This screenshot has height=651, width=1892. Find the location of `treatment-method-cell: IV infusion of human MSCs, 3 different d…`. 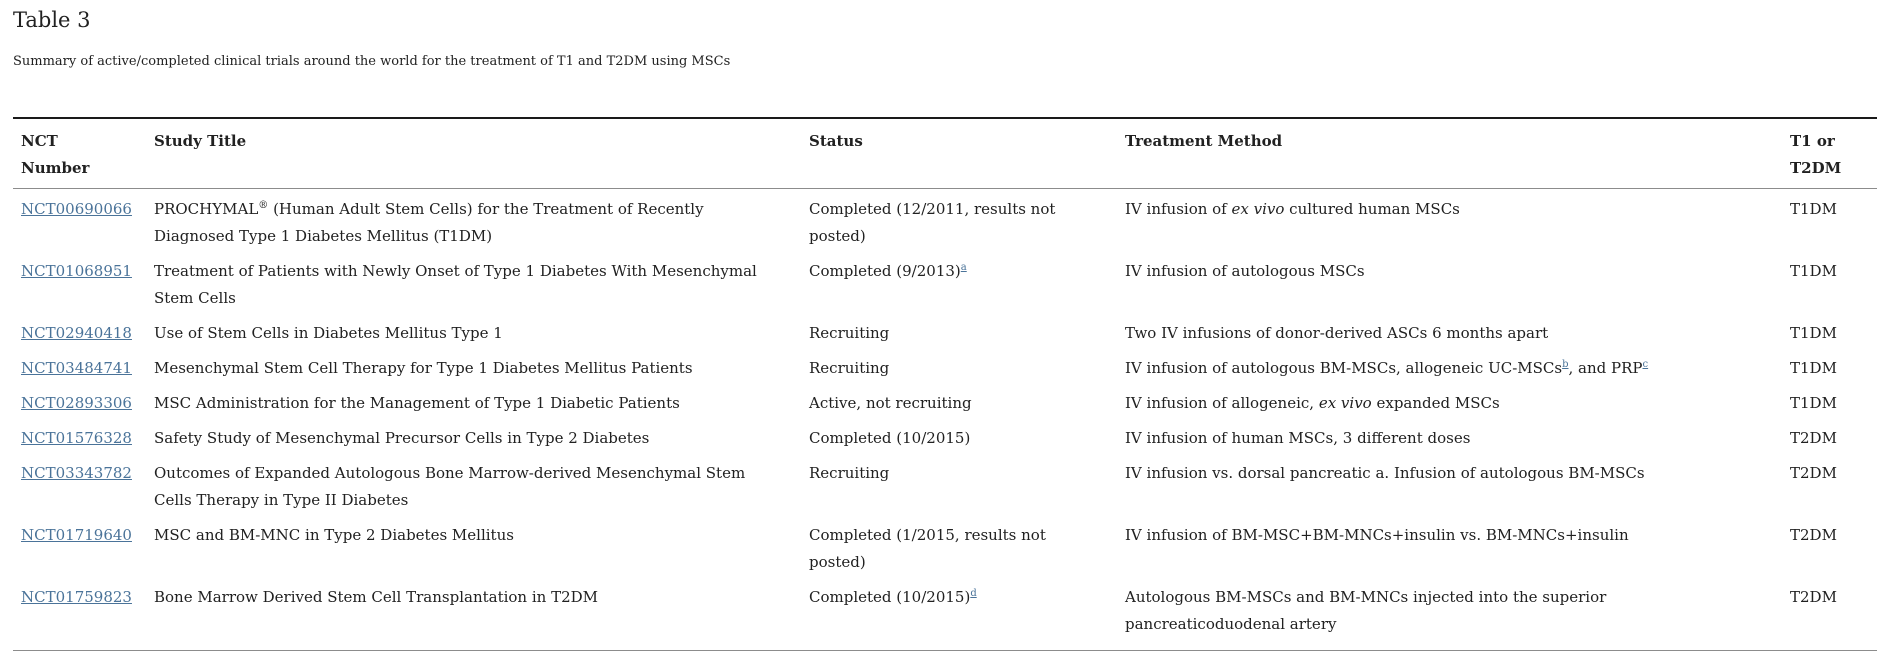

treatment-method-cell: IV infusion of human MSCs, 3 different d… is located at coordinates (1449, 438).